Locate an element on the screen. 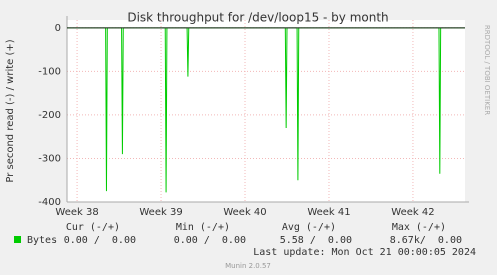  y-tick-label: -300 is located at coordinates (49, 158).